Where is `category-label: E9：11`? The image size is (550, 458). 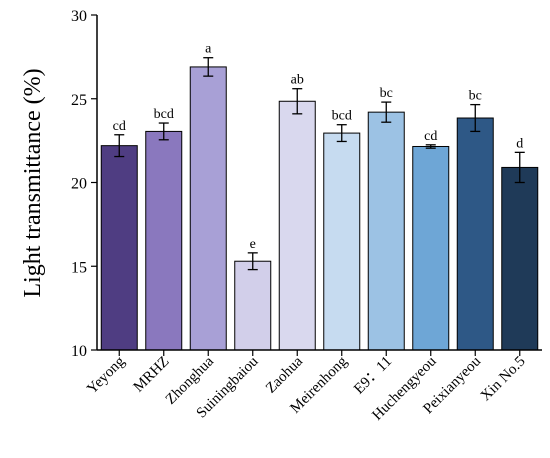
category-label: E9：11 is located at coordinates (373, 376).